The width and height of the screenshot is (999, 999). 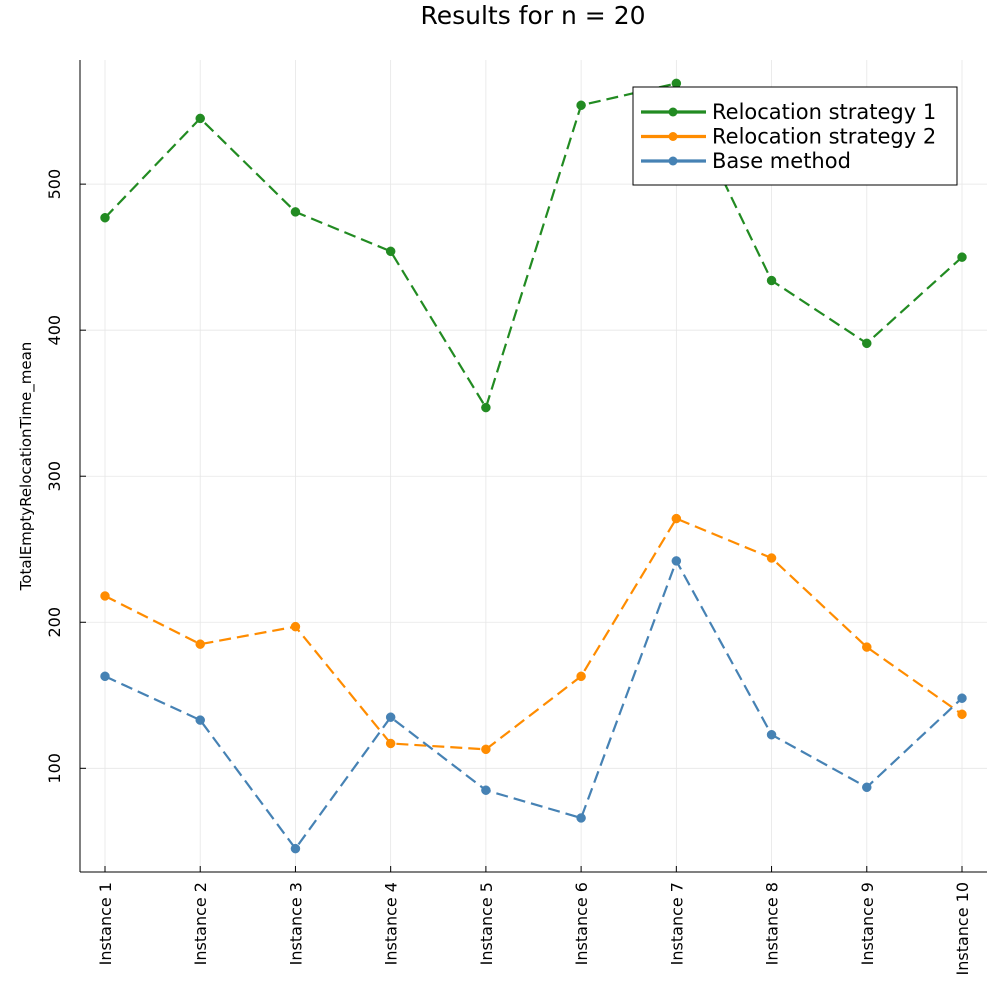 I want to click on x-tick-label: Instance 10, so click(x=962, y=929).